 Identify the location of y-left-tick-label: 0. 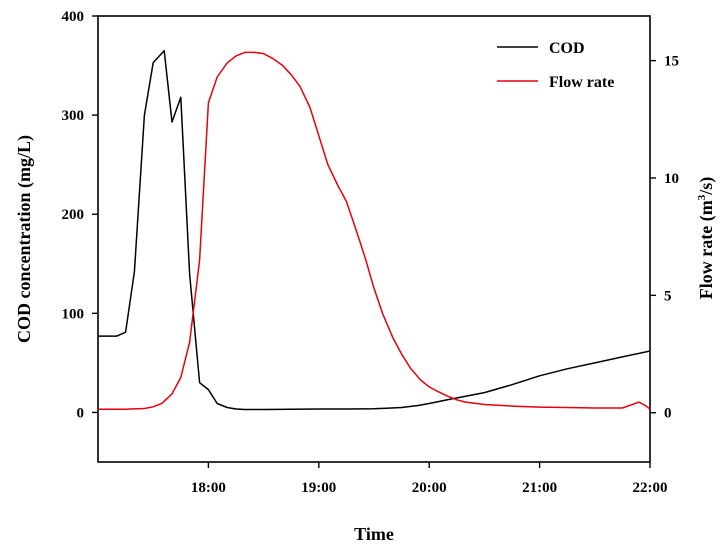
(81, 413).